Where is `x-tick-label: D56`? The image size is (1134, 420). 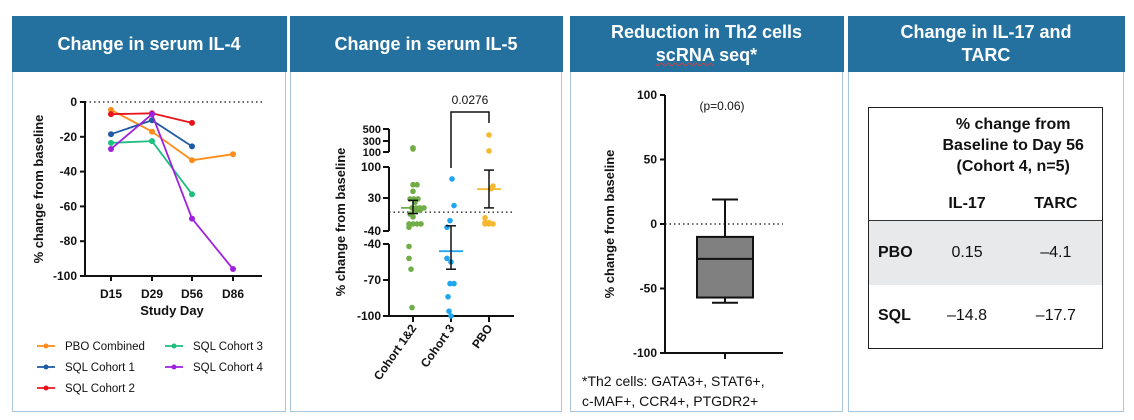
x-tick-label: D56 is located at coordinates (192, 294).